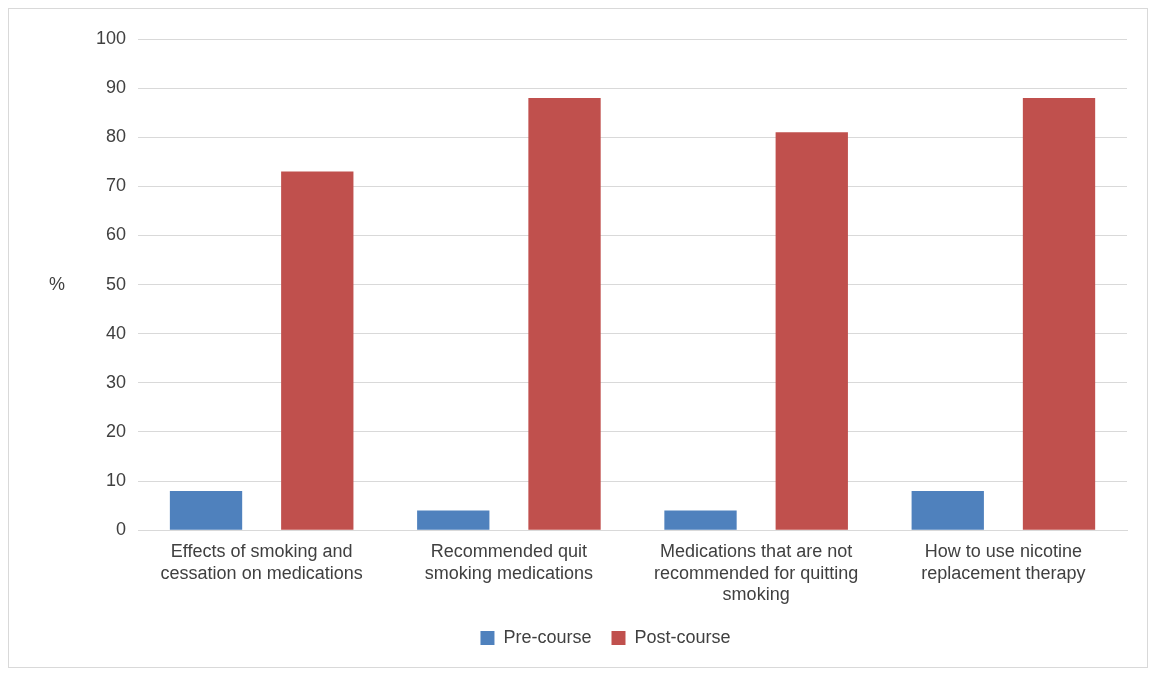  What do you see at coordinates (116, 430) in the screenshot?
I see `y-tick-label: 20` at bounding box center [116, 430].